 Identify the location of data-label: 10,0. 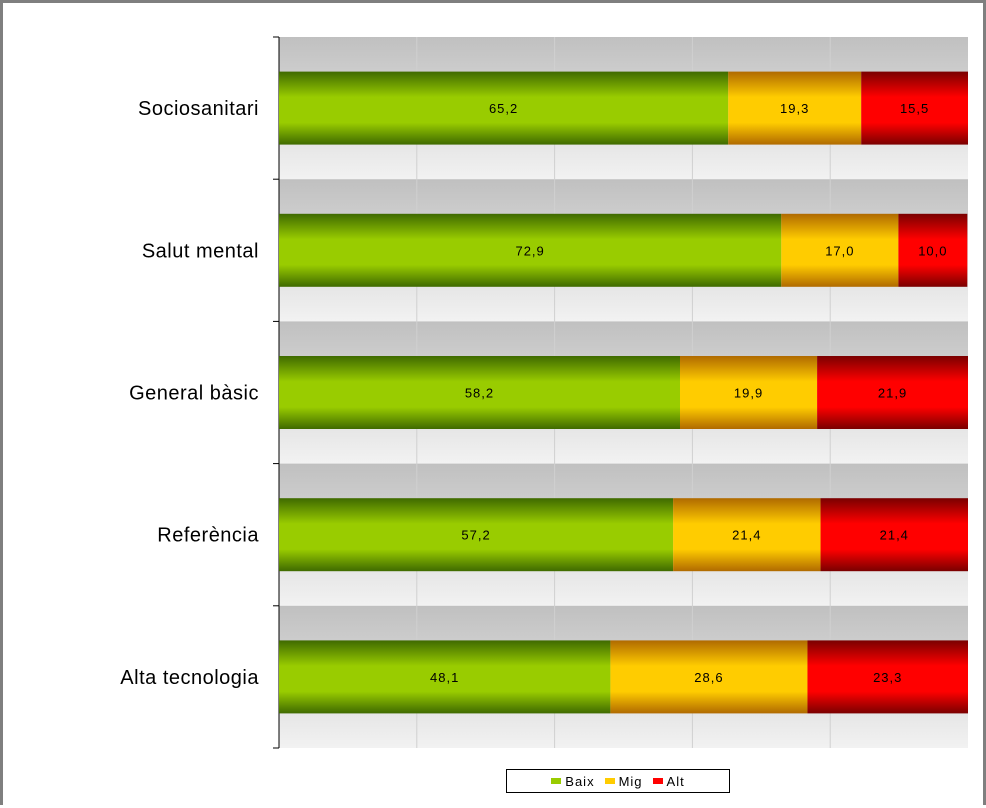
(932, 250).